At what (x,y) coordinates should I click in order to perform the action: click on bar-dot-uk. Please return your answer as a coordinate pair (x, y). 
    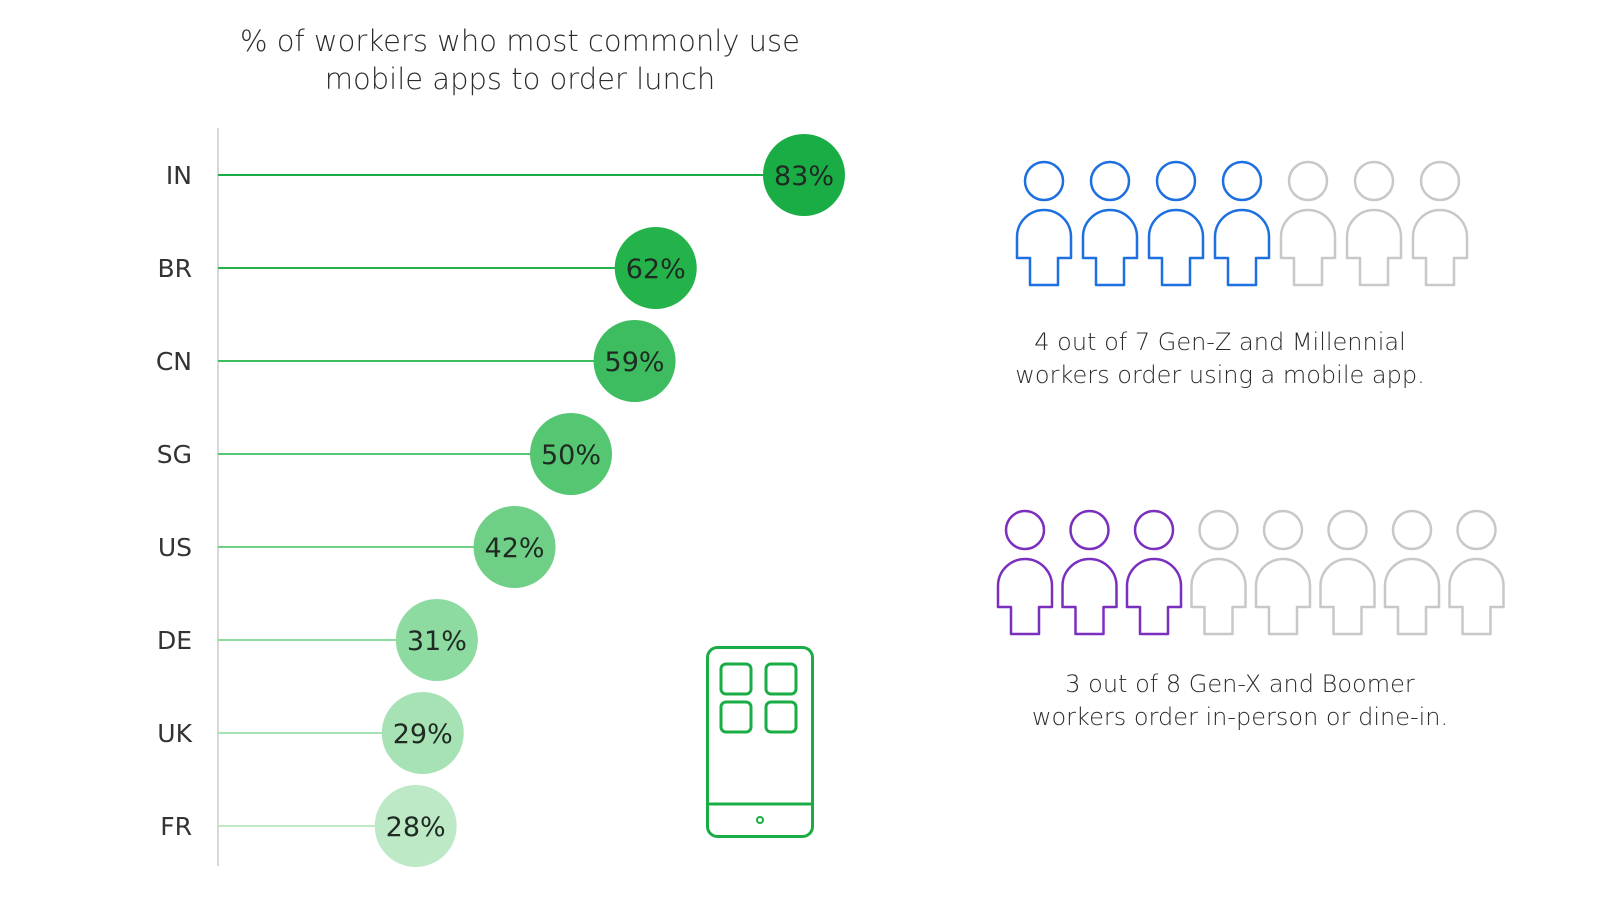
    Looking at the image, I should click on (422, 733).